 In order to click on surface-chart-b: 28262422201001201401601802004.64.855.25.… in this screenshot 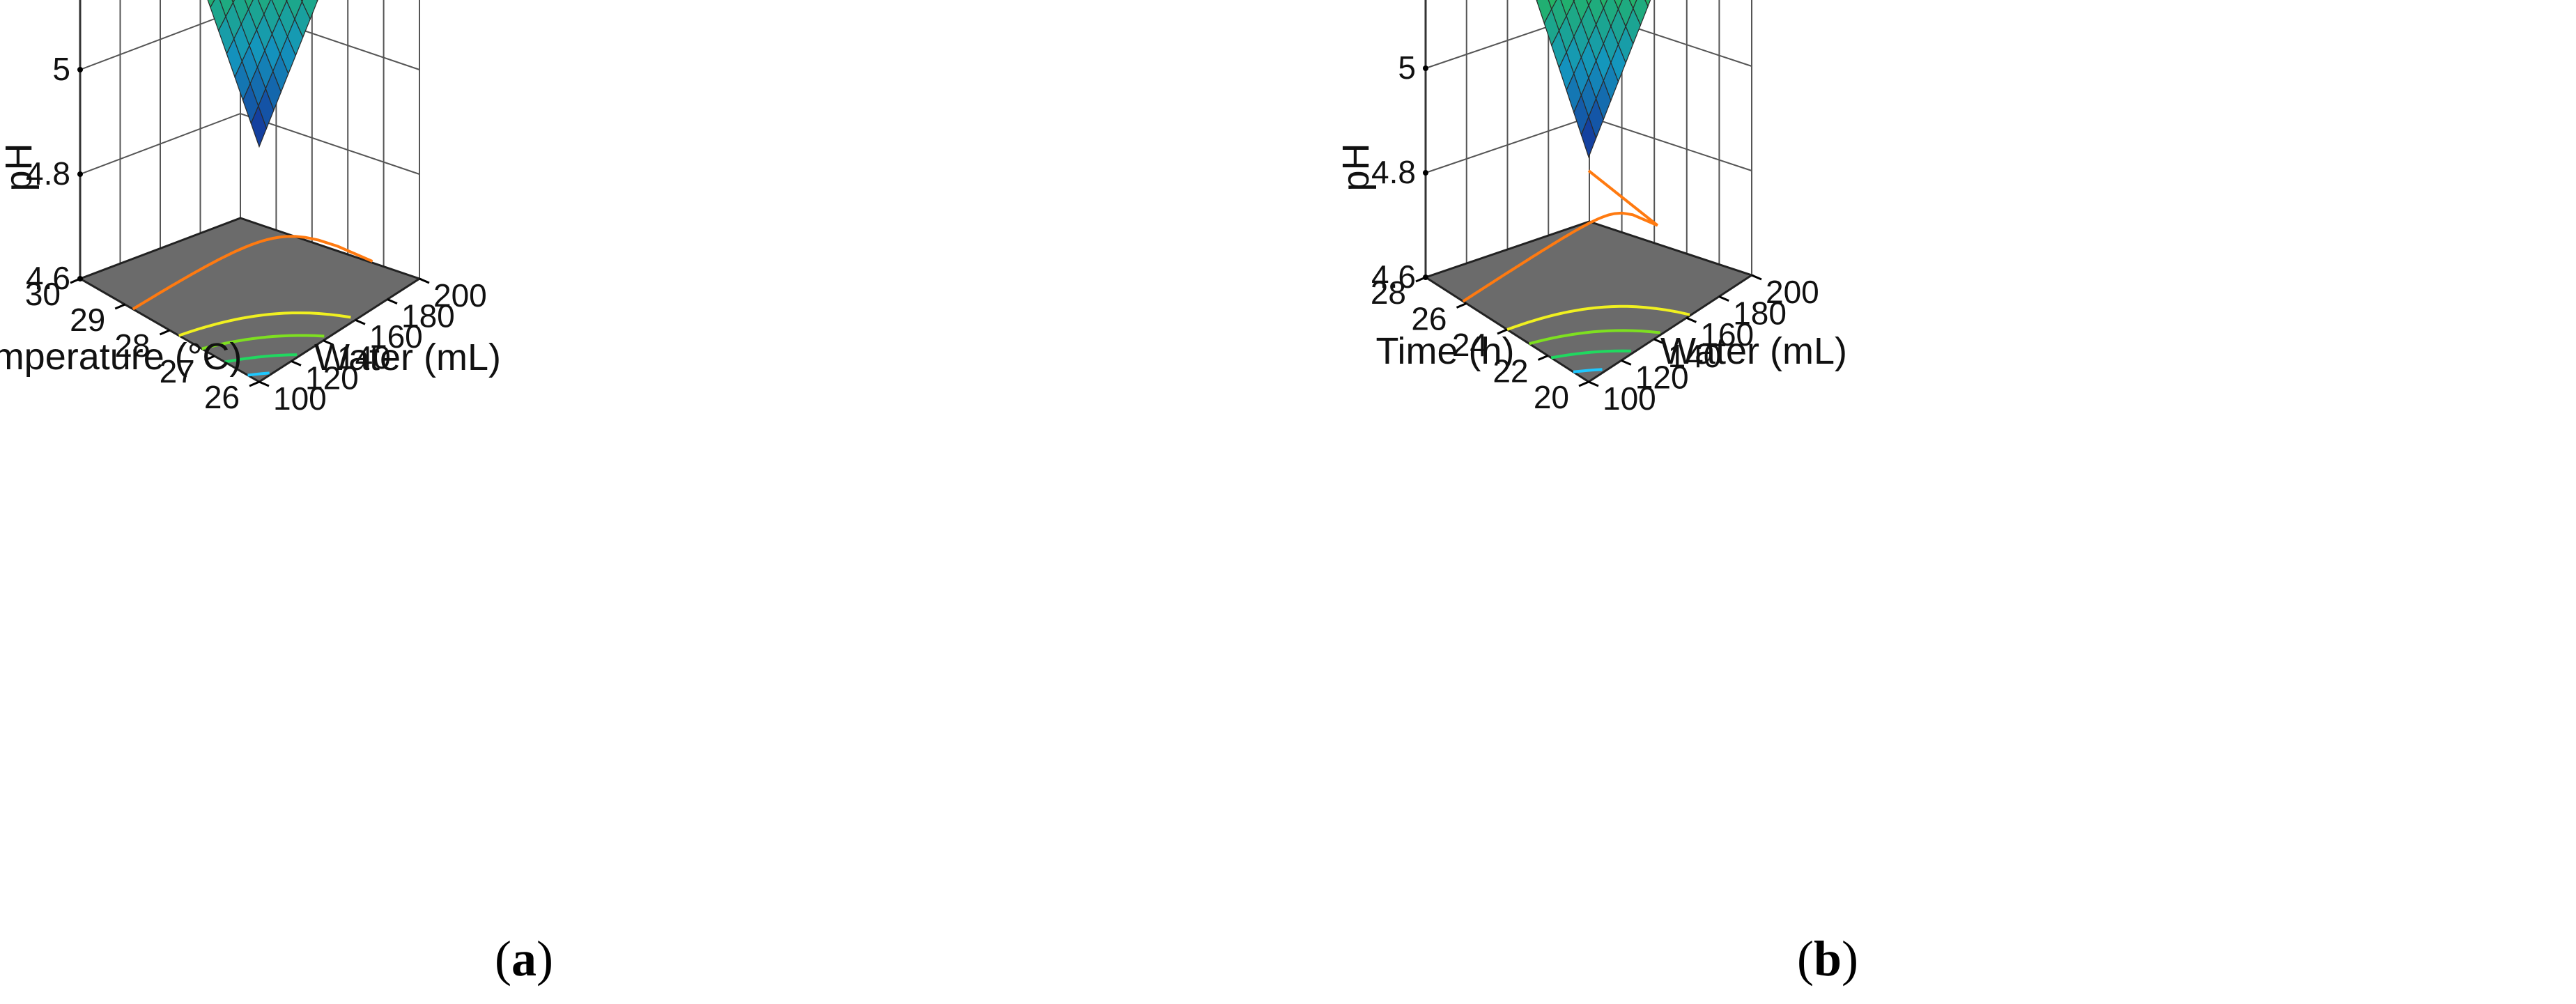, I will do `click(1591, 208)`.